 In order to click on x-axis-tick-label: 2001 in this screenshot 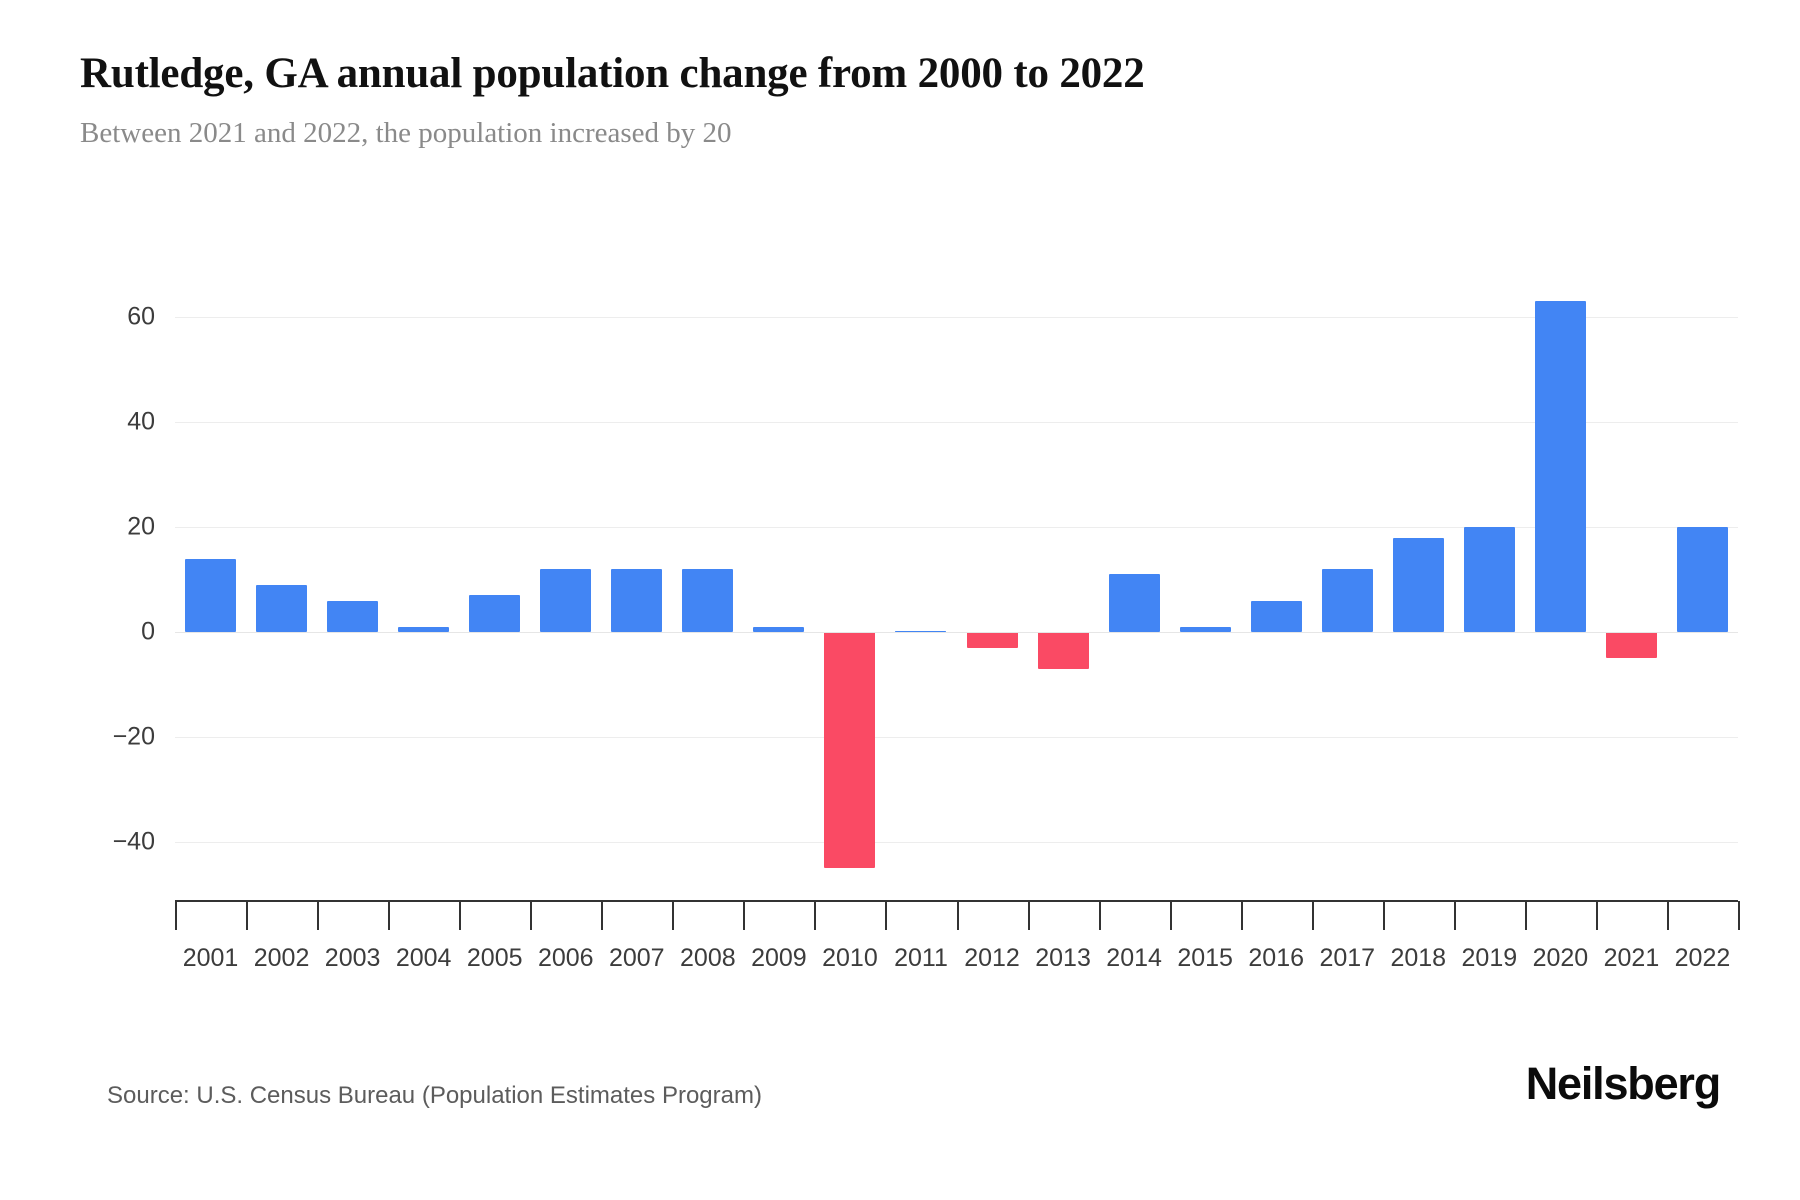, I will do `click(210, 958)`.